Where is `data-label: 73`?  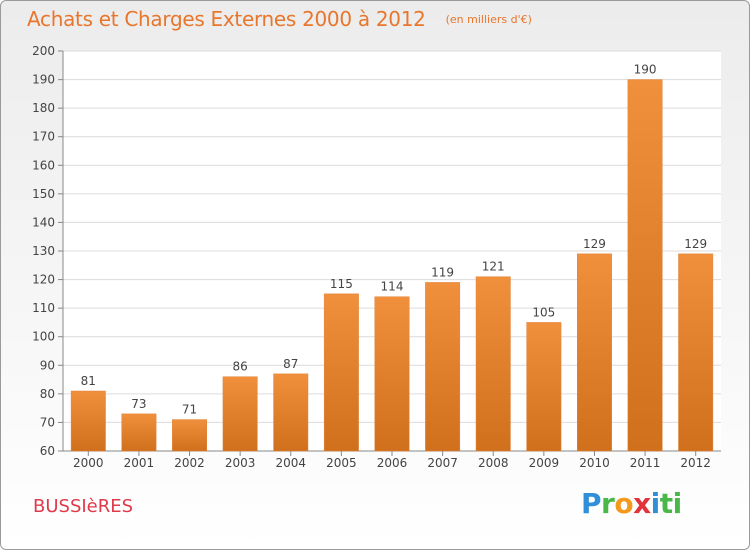
data-label: 73 is located at coordinates (138, 404).